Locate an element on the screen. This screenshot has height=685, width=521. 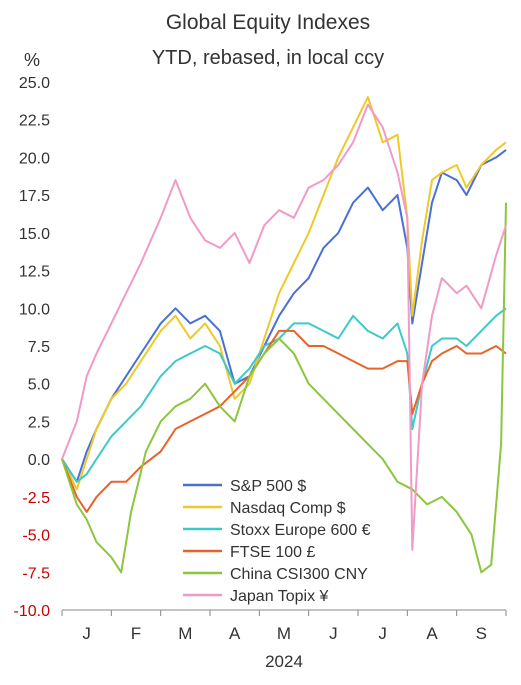
y-tick-label: 20.0 is located at coordinates (34, 158).